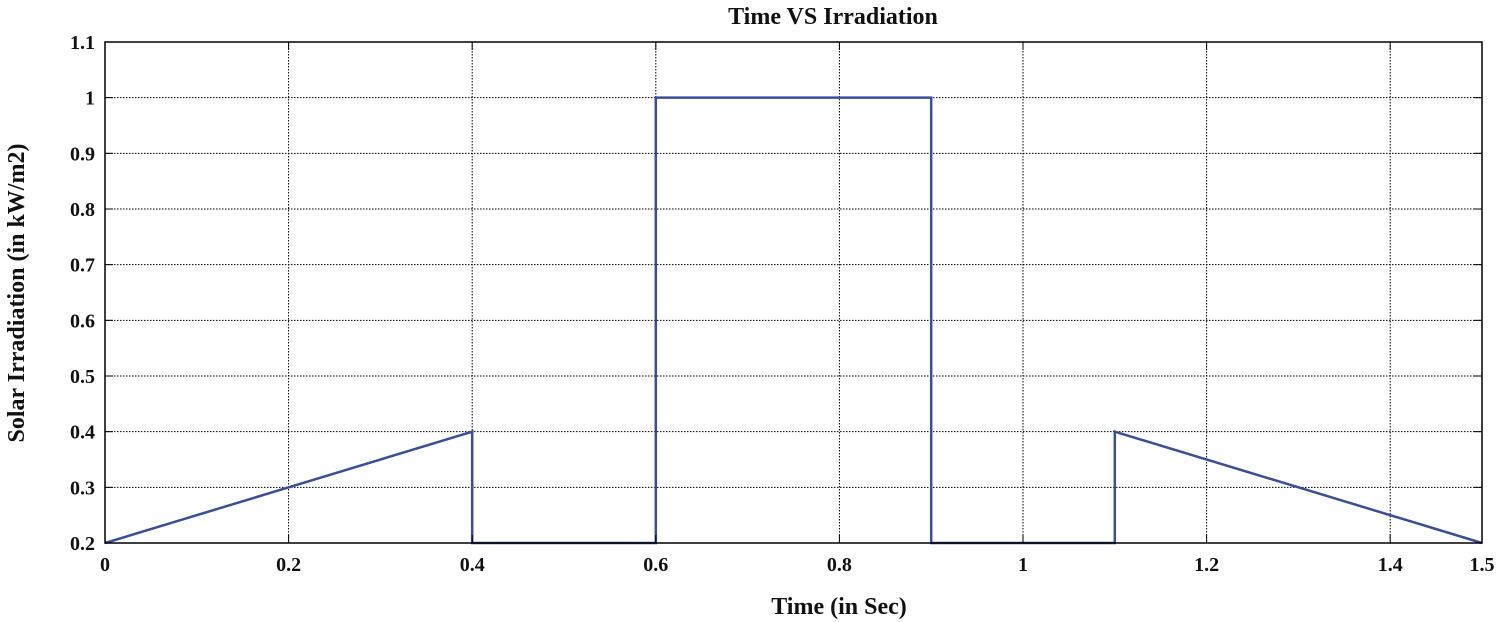 The image size is (1500, 622). I want to click on x-axis-label: Time (in Sec), so click(839, 607).